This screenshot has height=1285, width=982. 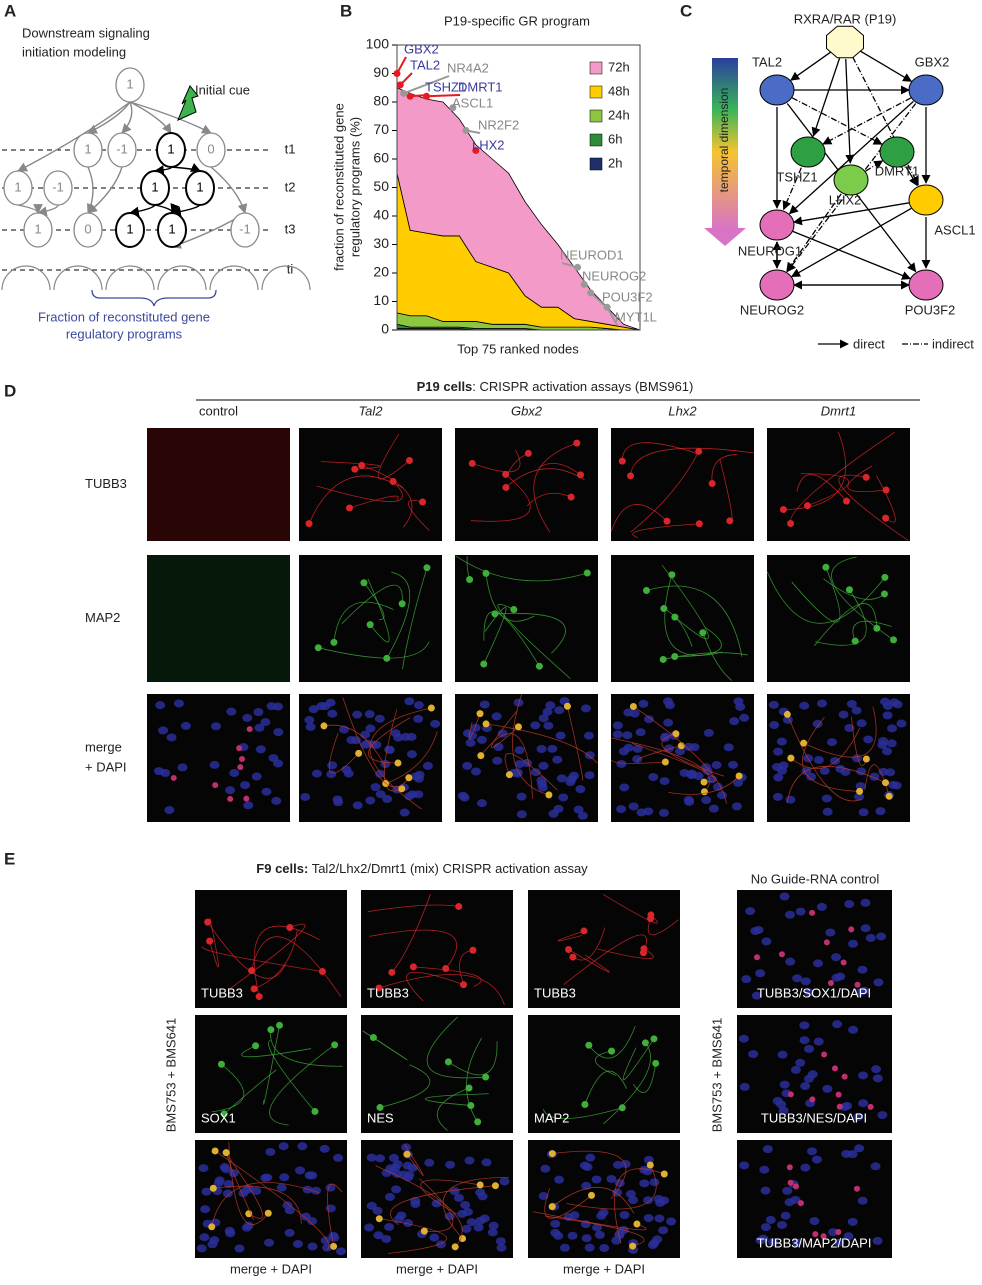 What do you see at coordinates (381, 215) in the screenshot?
I see `y-tick-label: 40` at bounding box center [381, 215].